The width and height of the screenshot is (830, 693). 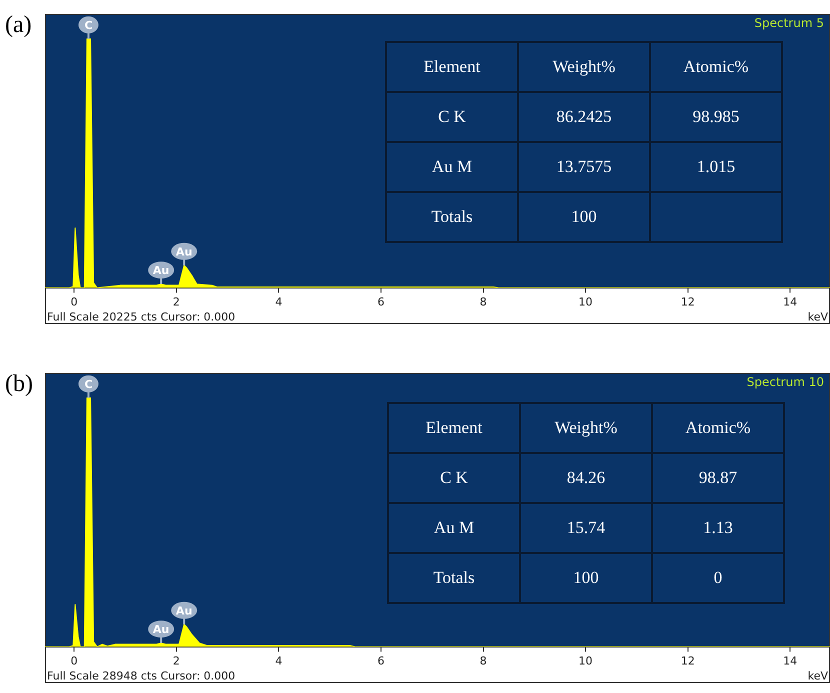 I want to click on annotation: 13.7575, so click(x=584, y=167).